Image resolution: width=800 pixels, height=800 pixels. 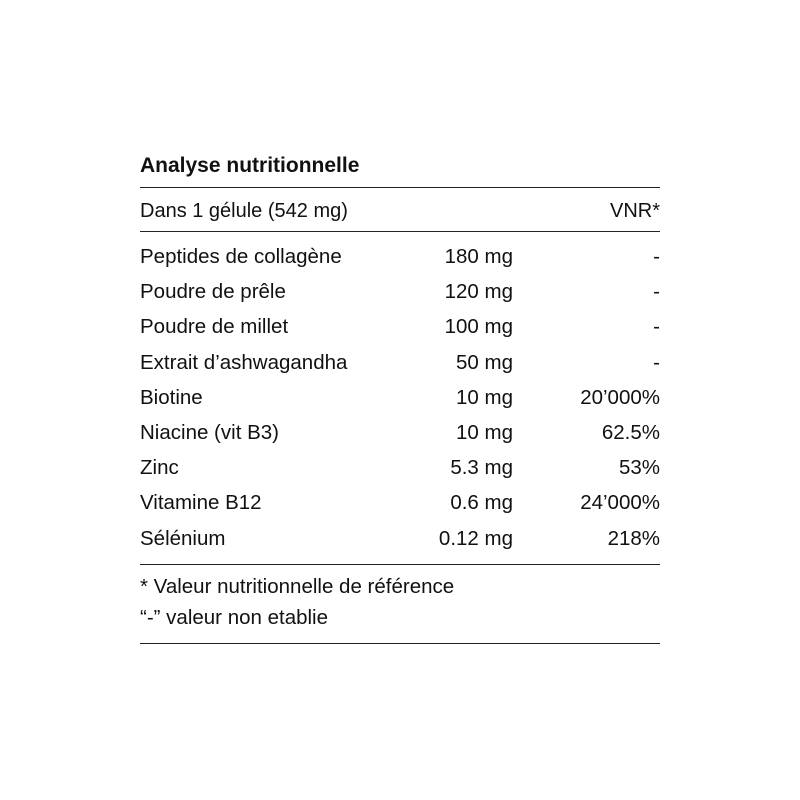 I want to click on nutrient-vnr: 218%, so click(x=633, y=538).